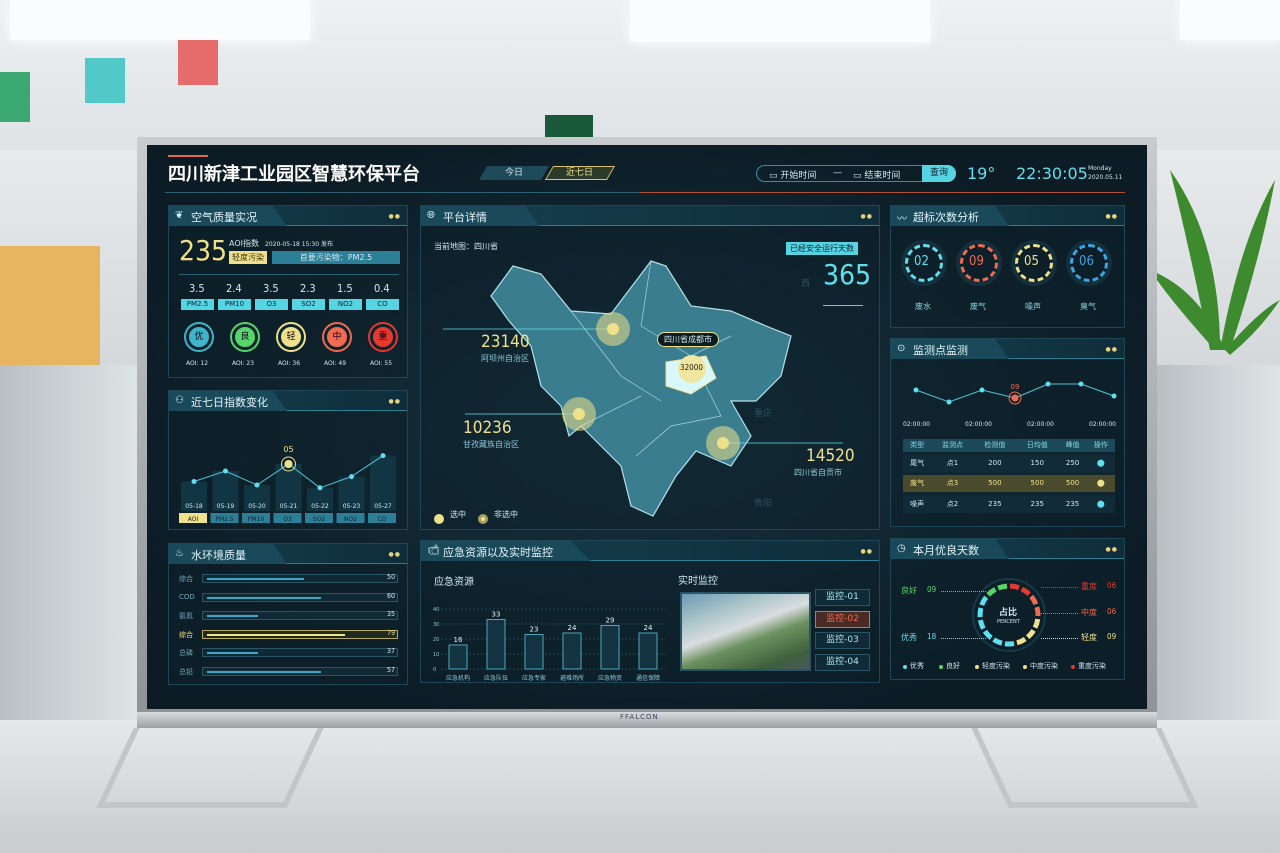 The height and width of the screenshot is (853, 1280). Describe the element at coordinates (941, 667) in the screenshot. I see `legend-dot` at that location.